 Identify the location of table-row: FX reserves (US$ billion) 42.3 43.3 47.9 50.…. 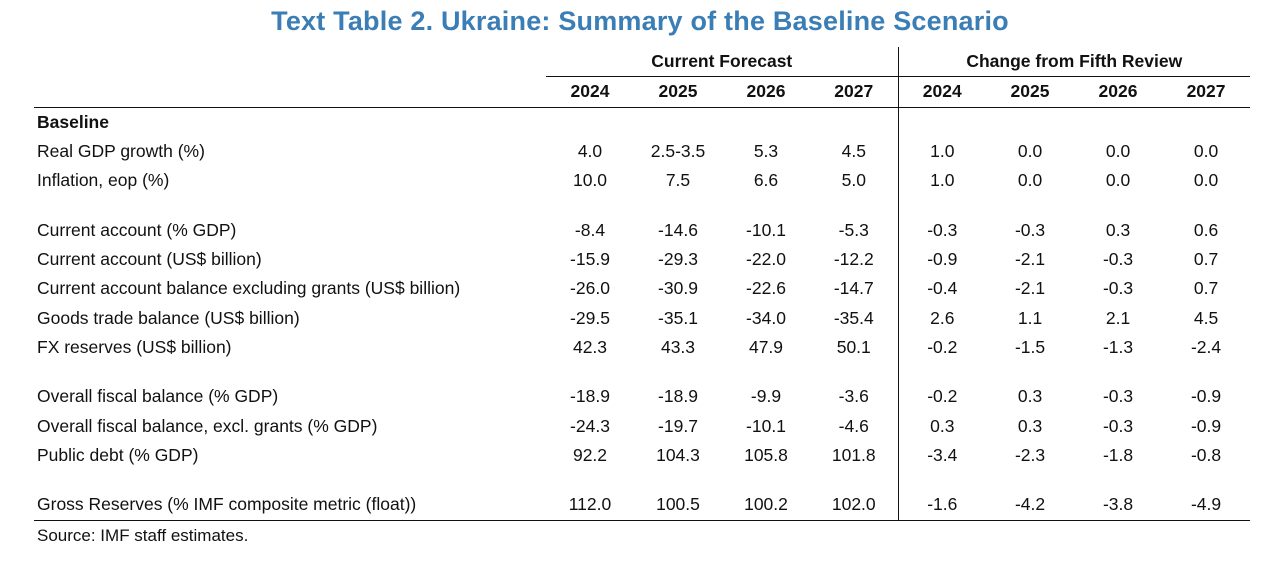
(642, 348).